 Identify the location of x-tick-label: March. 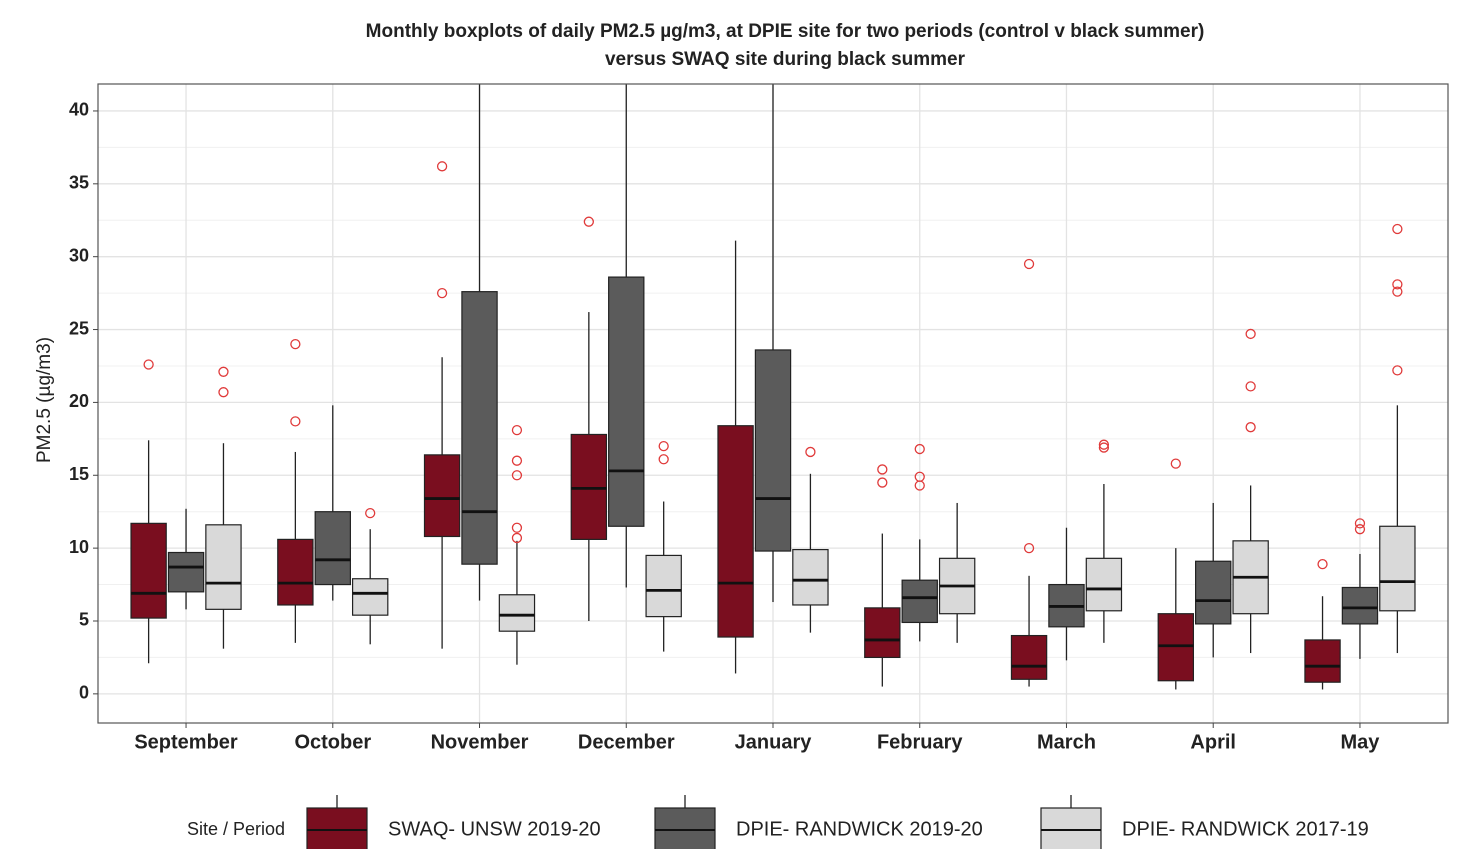
(1066, 742).